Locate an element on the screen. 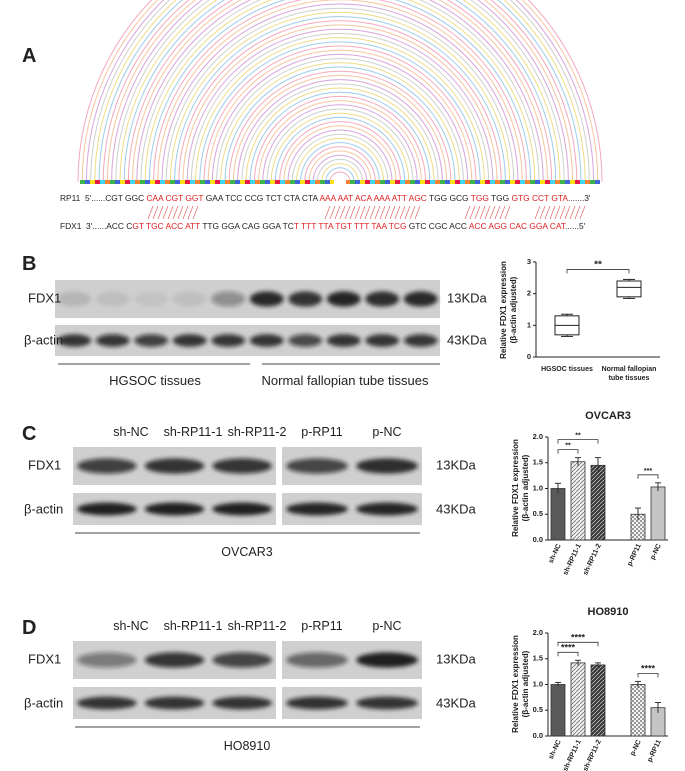 The image size is (685, 771). significance-label: *** is located at coordinates (648, 471).